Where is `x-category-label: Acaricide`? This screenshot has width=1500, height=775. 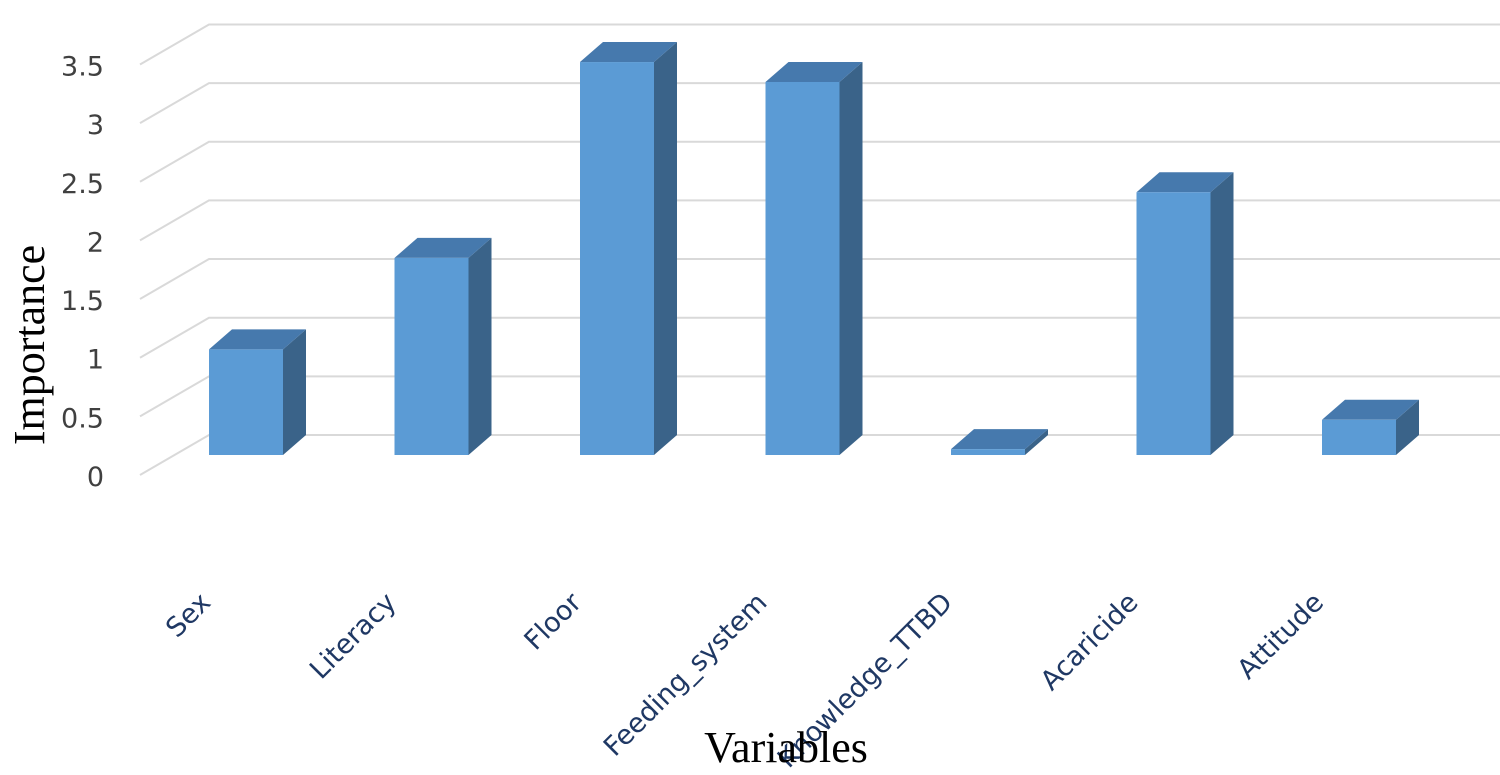
x-category-label: Acaricide is located at coordinates (1090, 642).